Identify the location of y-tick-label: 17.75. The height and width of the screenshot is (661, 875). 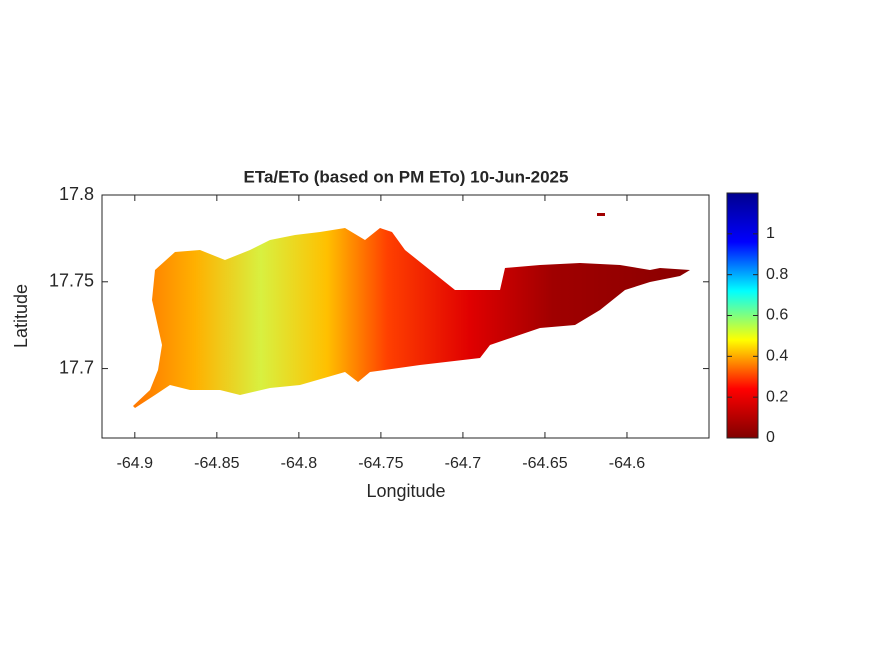
(71, 281).